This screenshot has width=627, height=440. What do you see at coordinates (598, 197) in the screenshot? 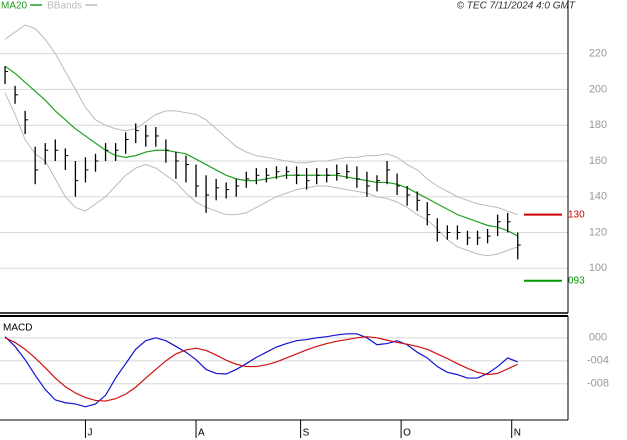
I see `y-tick-label: 140` at bounding box center [598, 197].